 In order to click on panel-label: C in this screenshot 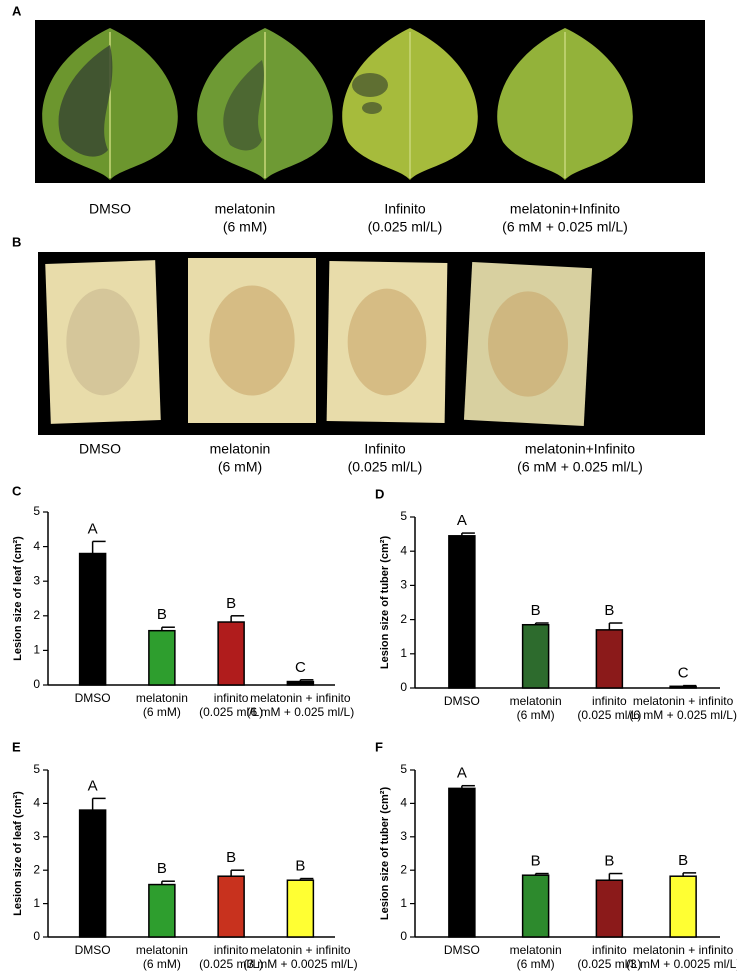, I will do `click(17, 490)`.